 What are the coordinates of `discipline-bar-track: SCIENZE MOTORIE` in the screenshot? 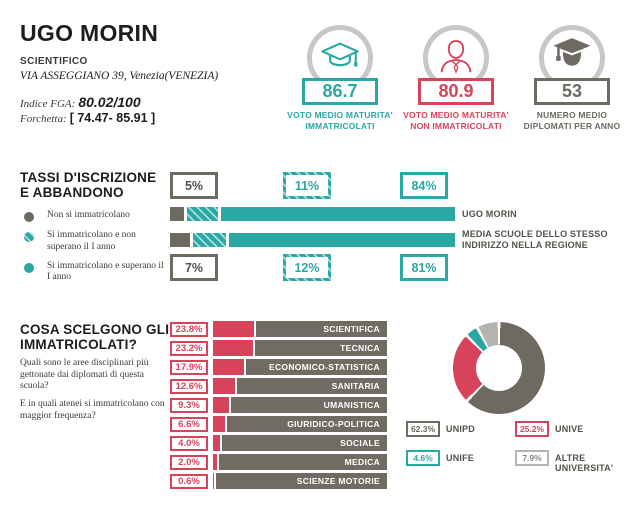 It's located at (301, 481).